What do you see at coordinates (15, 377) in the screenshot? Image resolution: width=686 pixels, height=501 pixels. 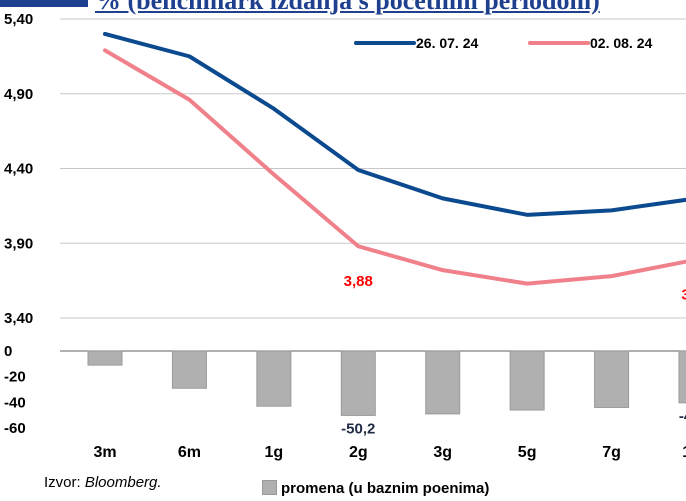 I see `bar-y-tick-label: -20` at bounding box center [15, 377].